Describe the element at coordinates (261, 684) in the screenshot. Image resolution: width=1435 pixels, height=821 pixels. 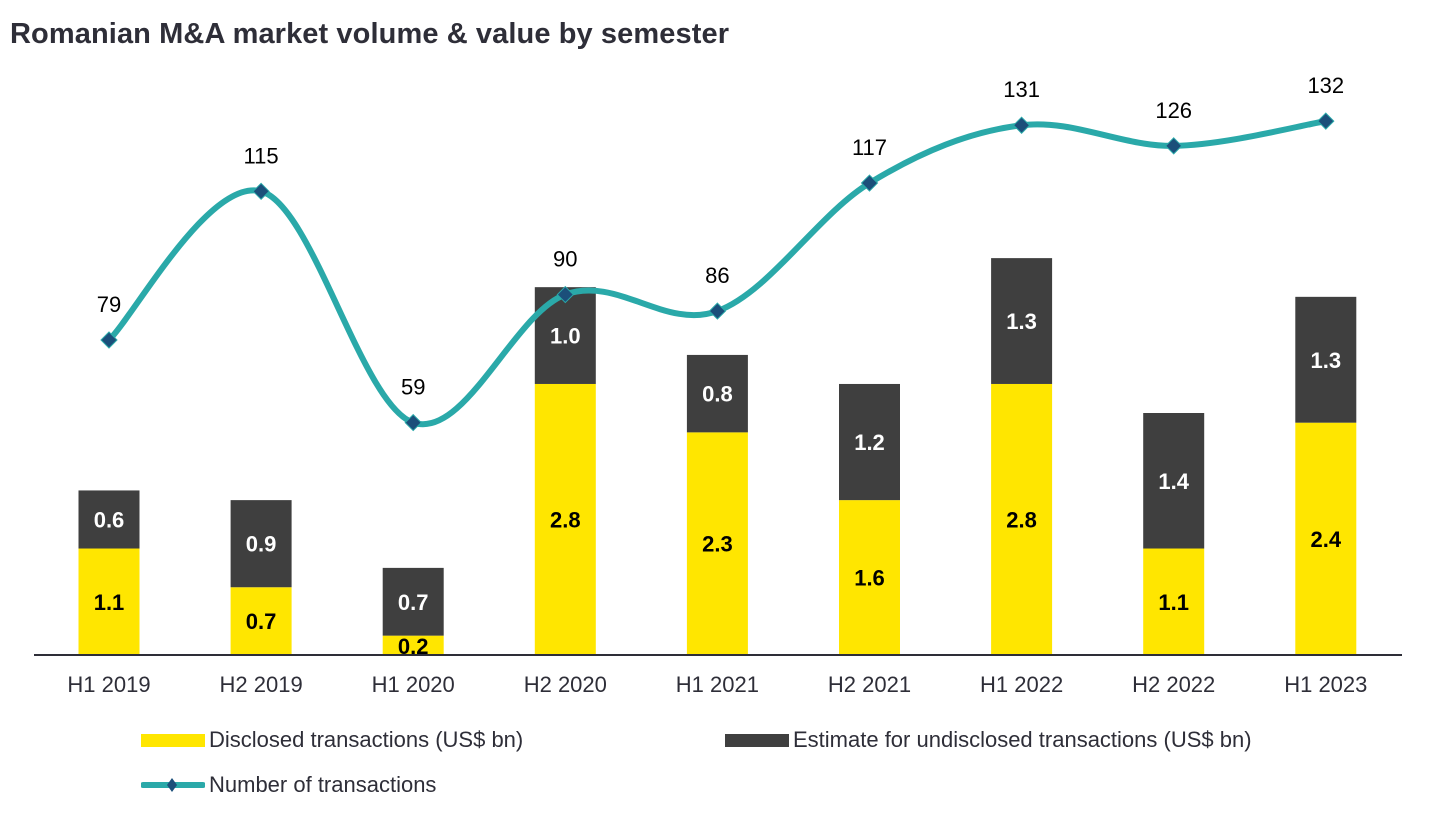
I see `x-tick-label: H2 2019` at that location.